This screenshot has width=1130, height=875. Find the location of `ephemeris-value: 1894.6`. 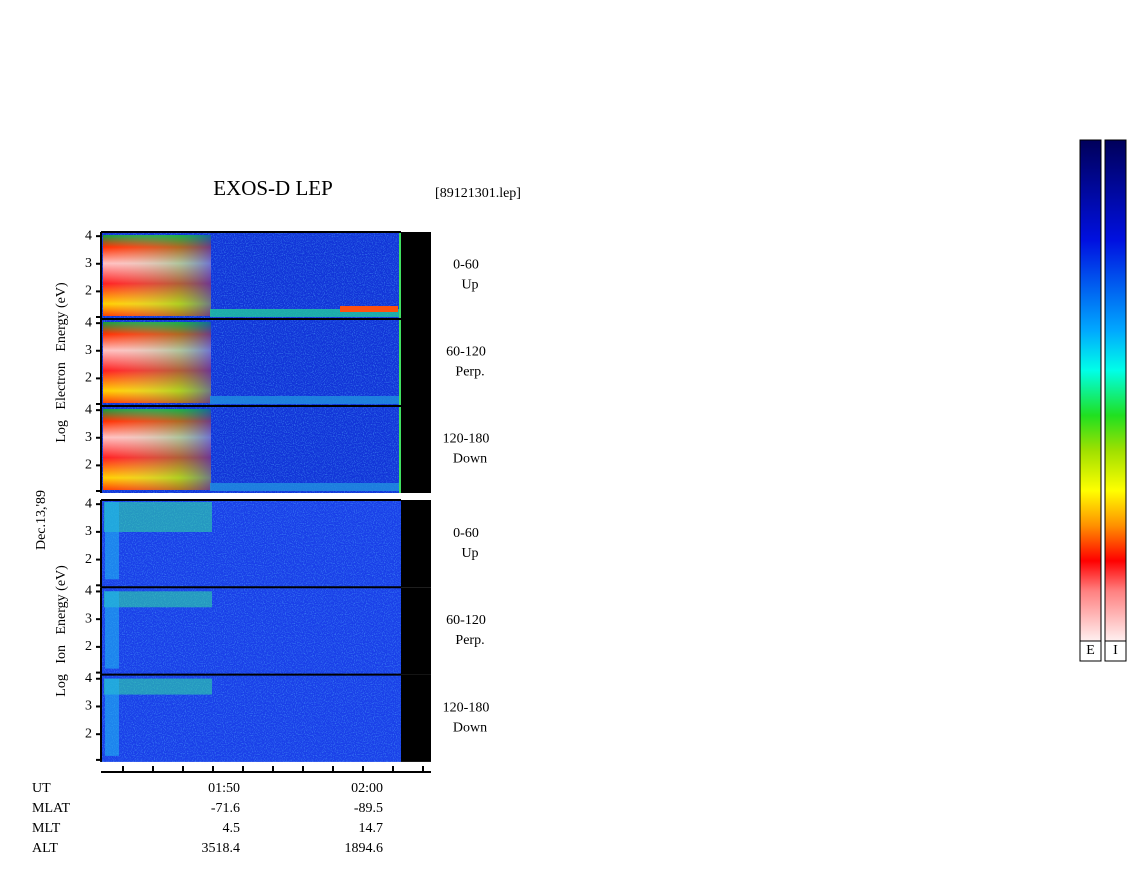

ephemeris-value: 1894.6 is located at coordinates (364, 848).